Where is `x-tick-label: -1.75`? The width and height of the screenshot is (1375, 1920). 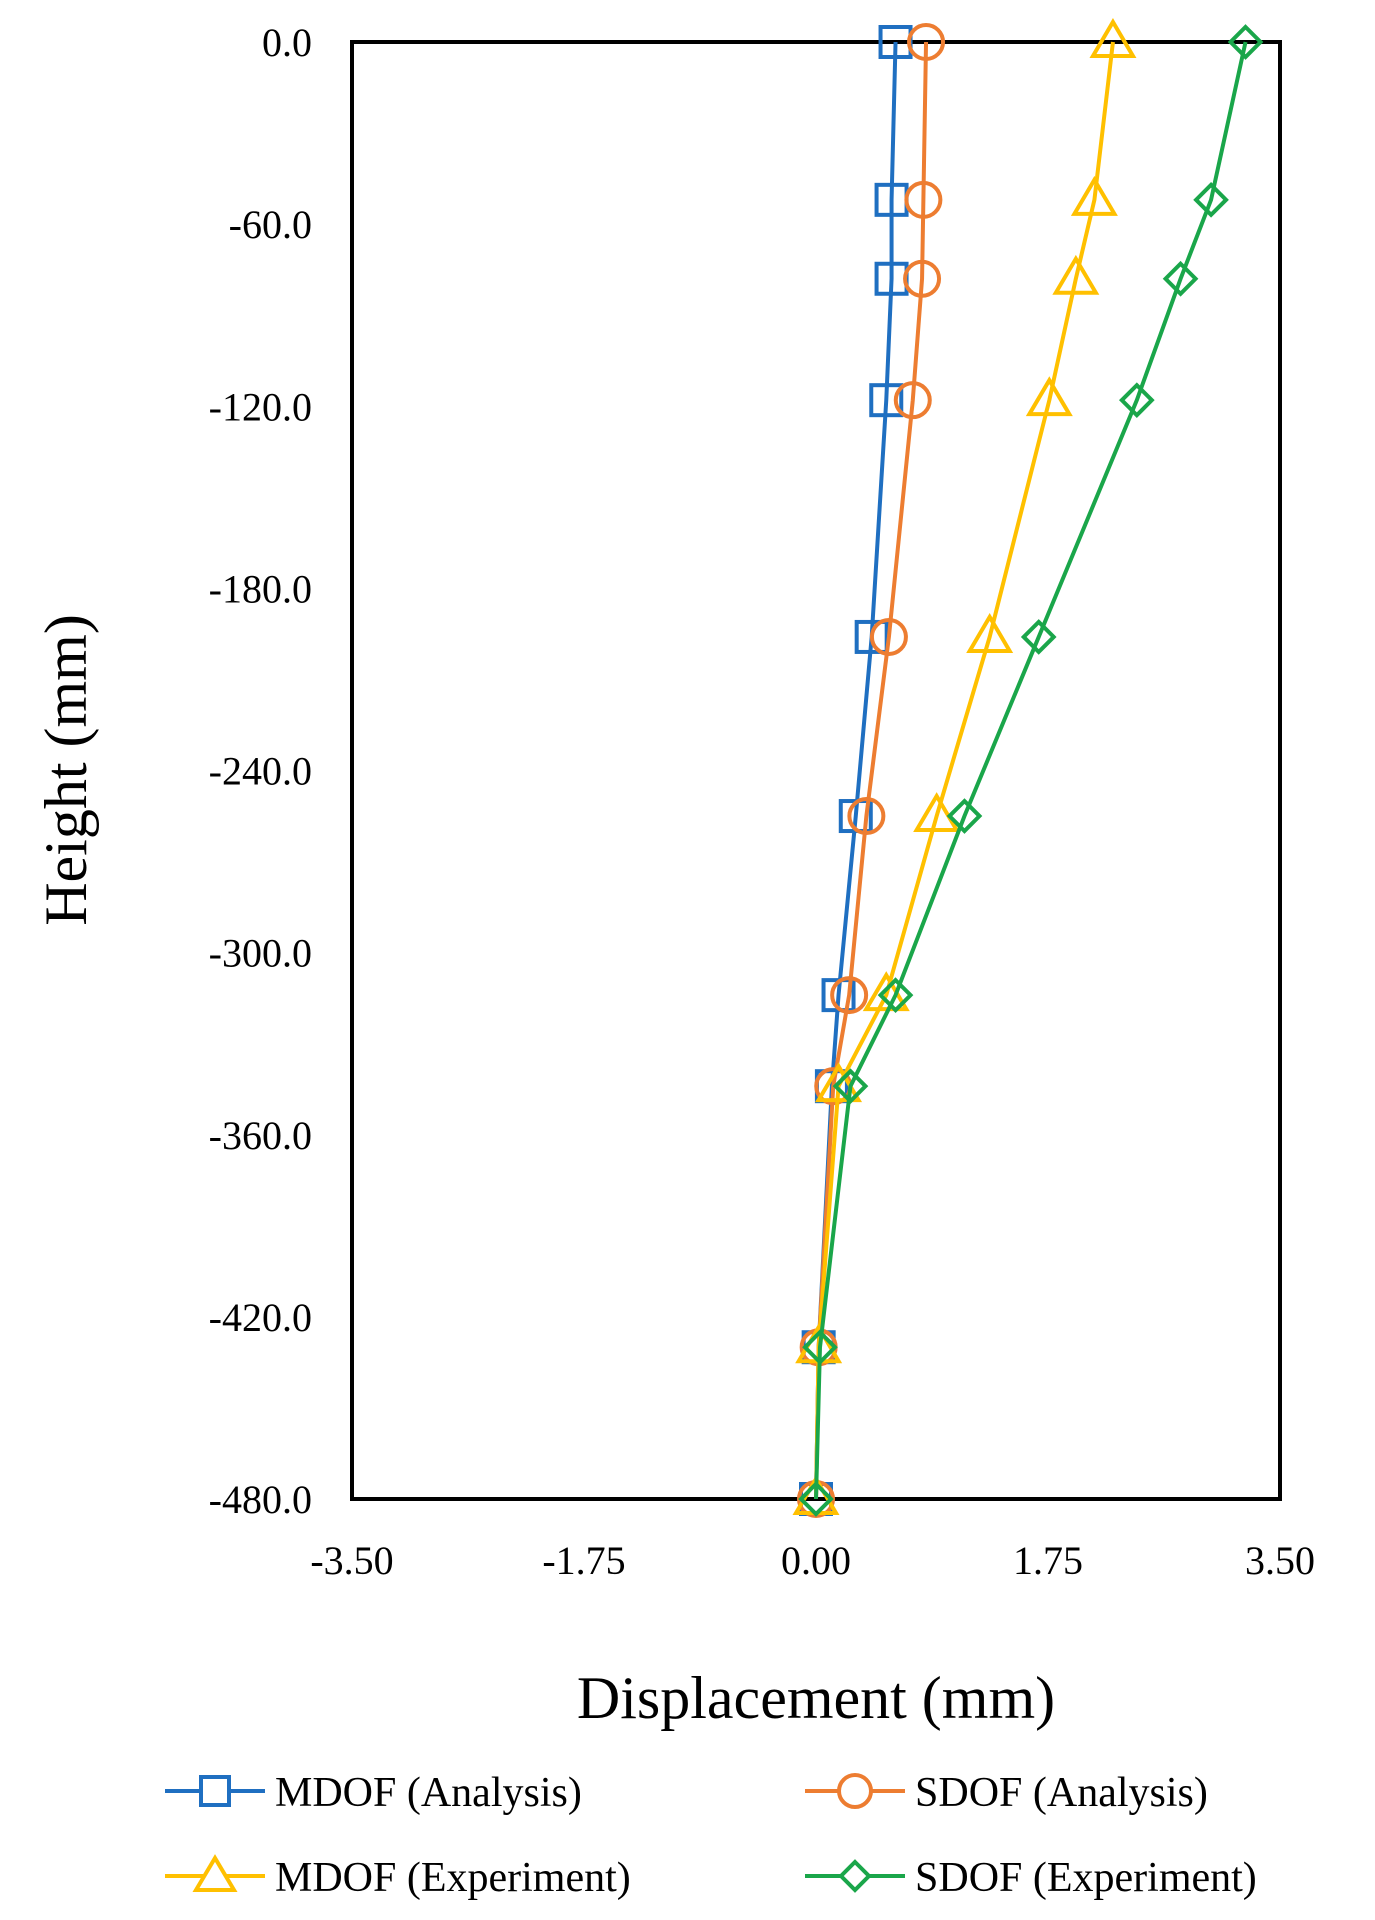 x-tick-label: -1.75 is located at coordinates (583, 1560).